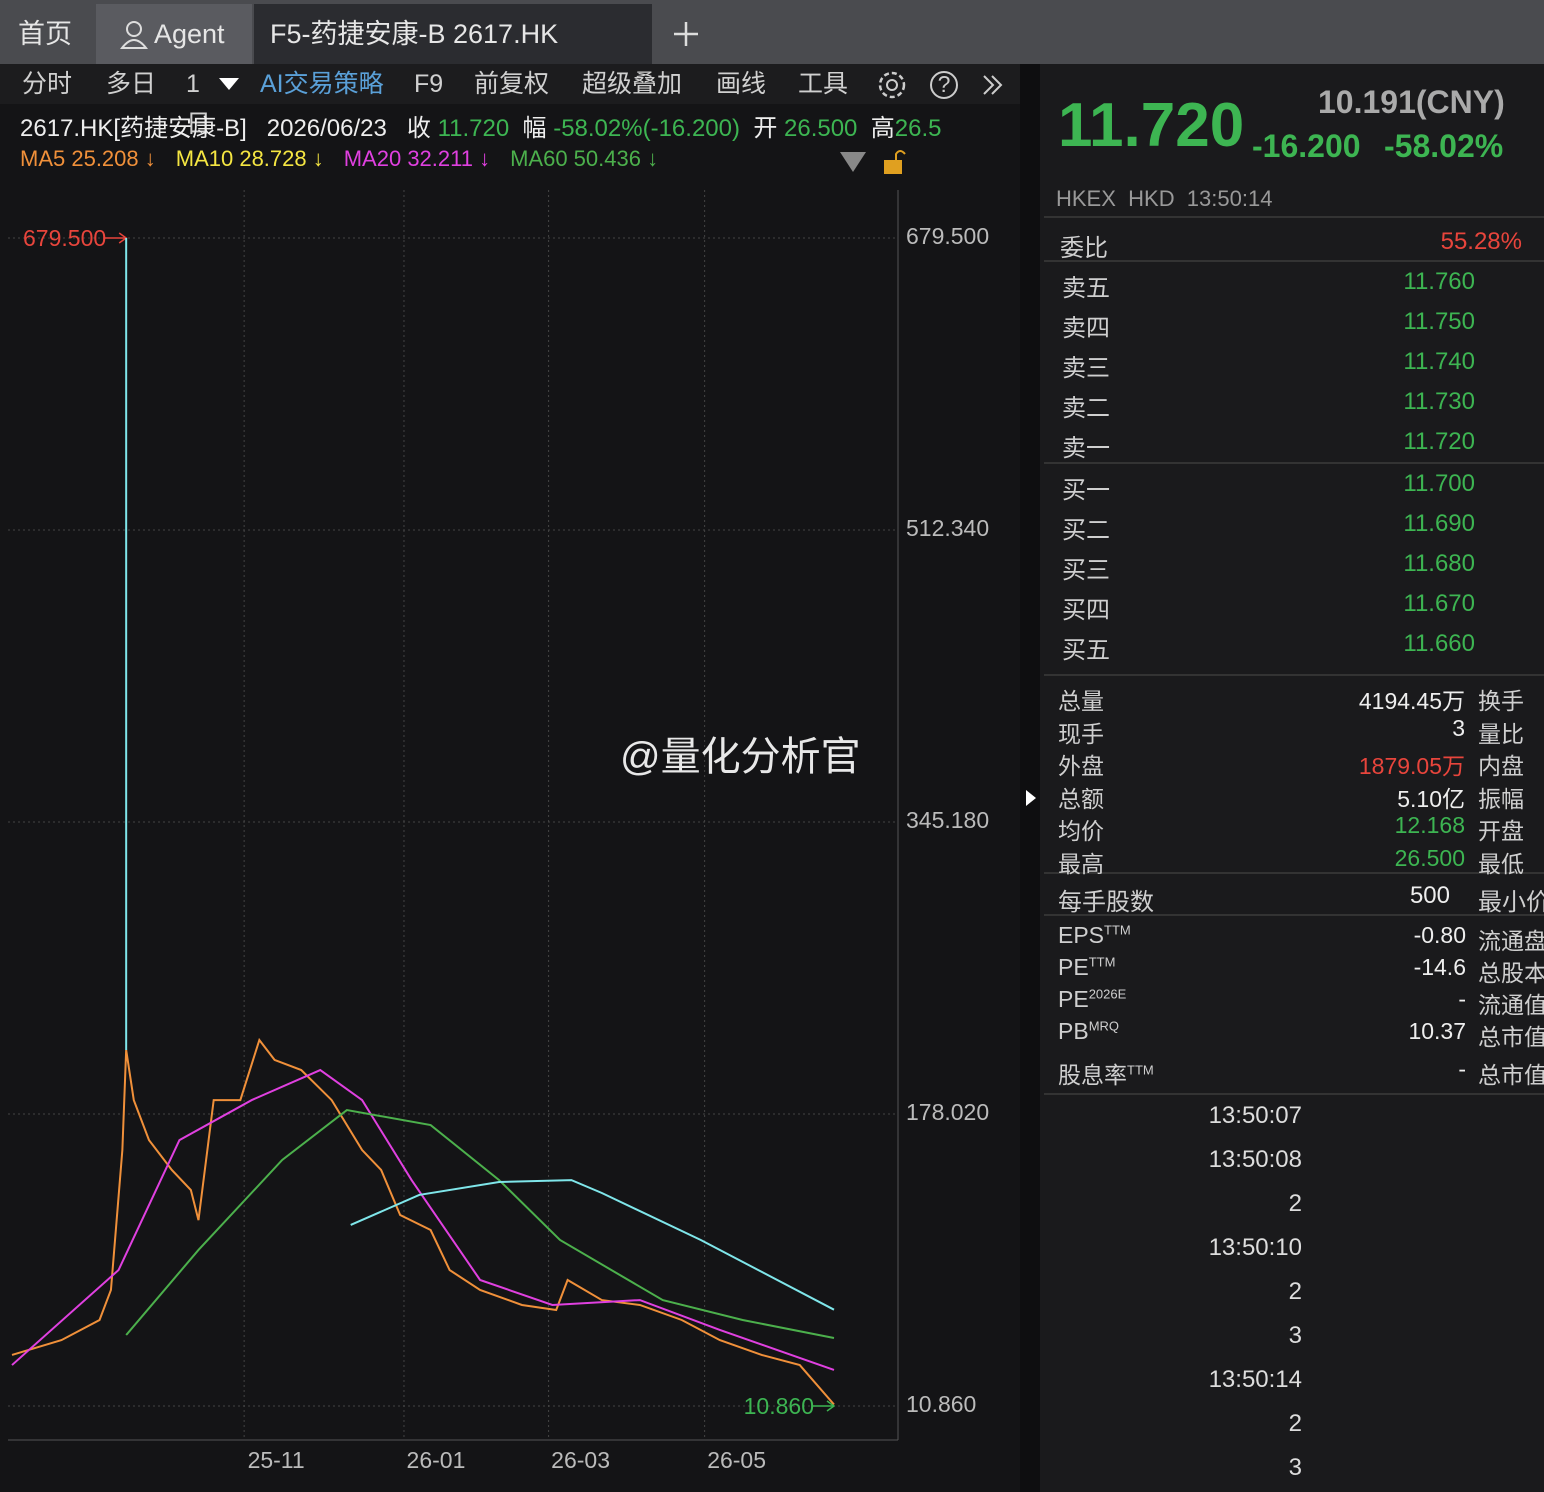 The height and width of the screenshot is (1492, 1544). Describe the element at coordinates (88, 158) in the screenshot. I see `legend-entry: MA5 25.208 ↓` at that location.